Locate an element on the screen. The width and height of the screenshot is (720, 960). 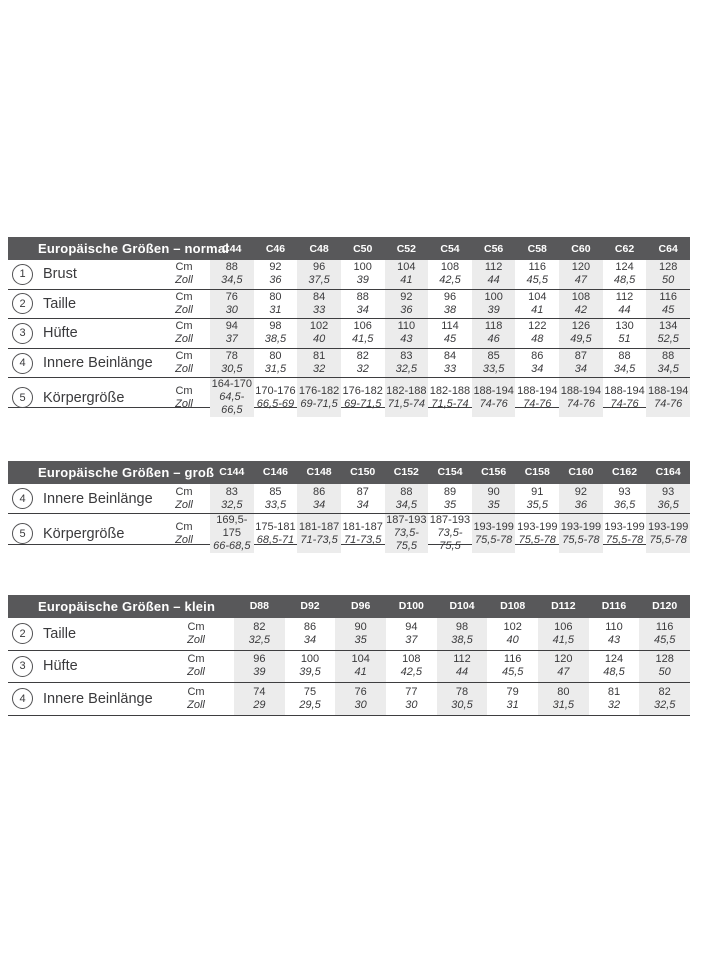
measurement-cell: 169,5-175 66-68,5 is located at coordinates (232, 534).